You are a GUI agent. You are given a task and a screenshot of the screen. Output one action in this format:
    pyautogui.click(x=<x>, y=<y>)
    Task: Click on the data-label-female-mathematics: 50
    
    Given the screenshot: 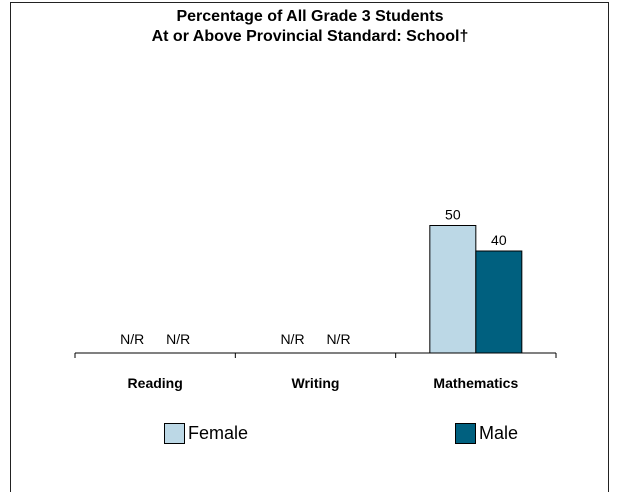 What is the action you would take?
    pyautogui.click(x=453, y=215)
    